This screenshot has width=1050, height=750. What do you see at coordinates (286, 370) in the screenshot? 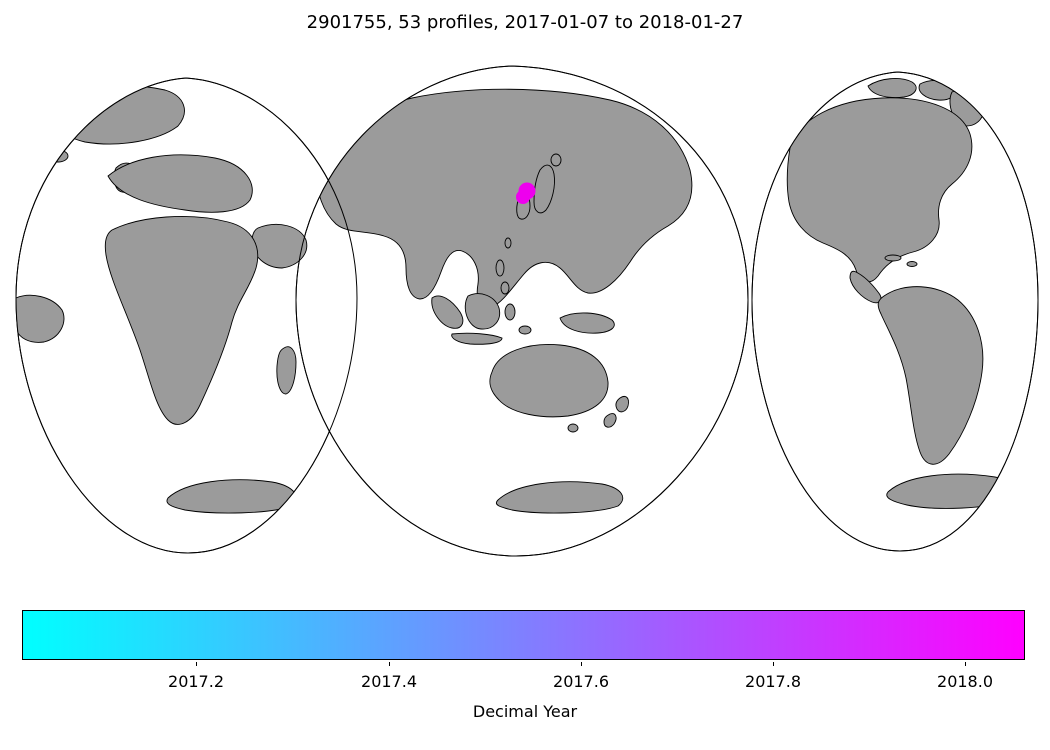
I see `landmass-madagascar` at bounding box center [286, 370].